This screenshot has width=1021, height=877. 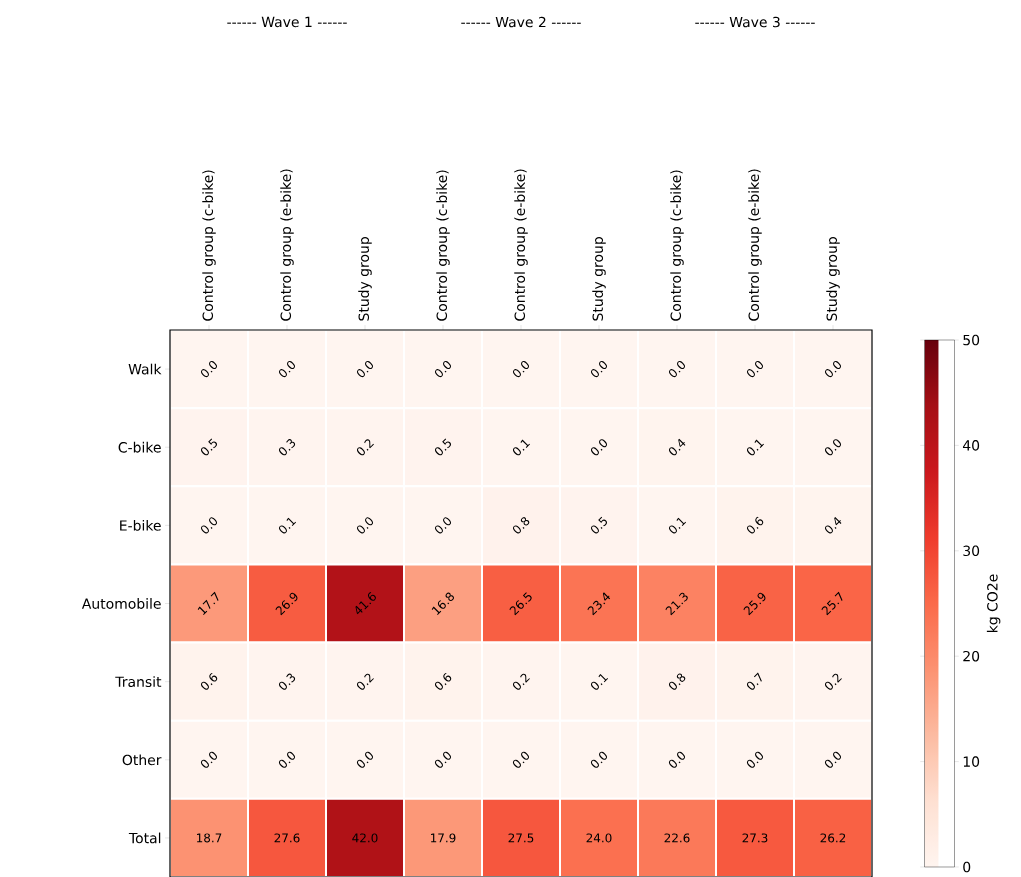 What do you see at coordinates (967, 867) in the screenshot?
I see `color-bar-label: 0` at bounding box center [967, 867].